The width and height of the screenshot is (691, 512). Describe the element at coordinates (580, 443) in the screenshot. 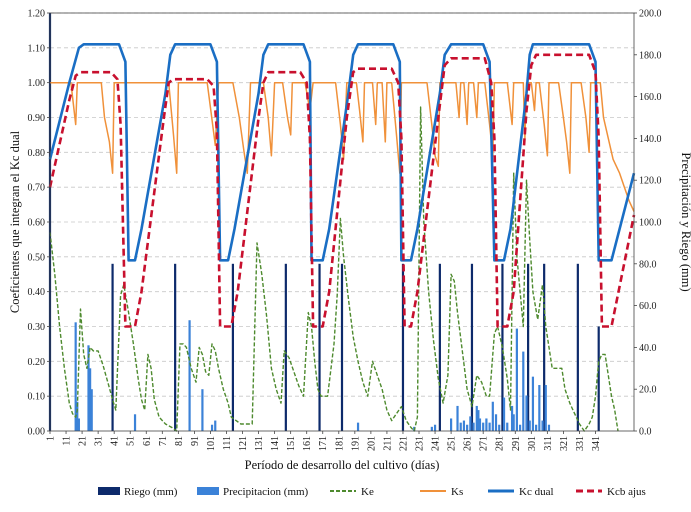

I see `x-tick-label: 331` at that location.